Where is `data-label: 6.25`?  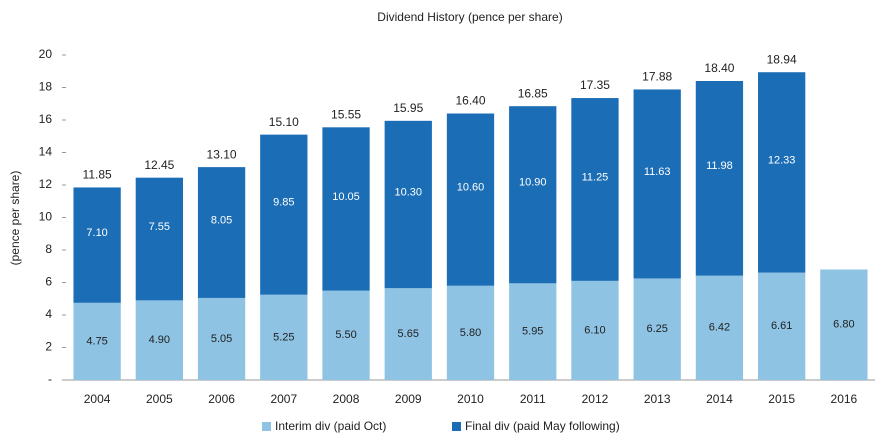
data-label: 6.25 is located at coordinates (656, 329).